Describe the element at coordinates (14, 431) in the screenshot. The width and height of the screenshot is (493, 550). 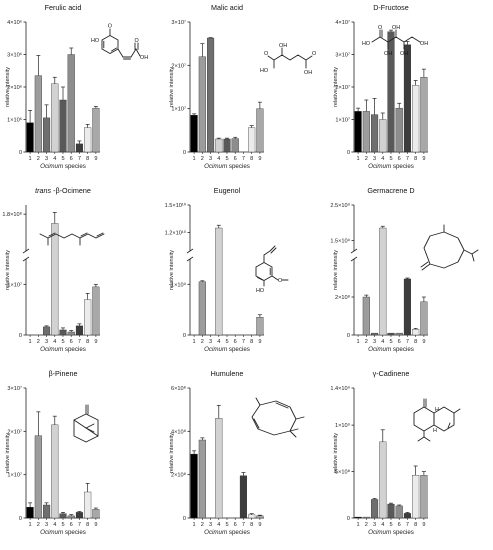
I see `y-tick-label: 2×10⁷` at that location.